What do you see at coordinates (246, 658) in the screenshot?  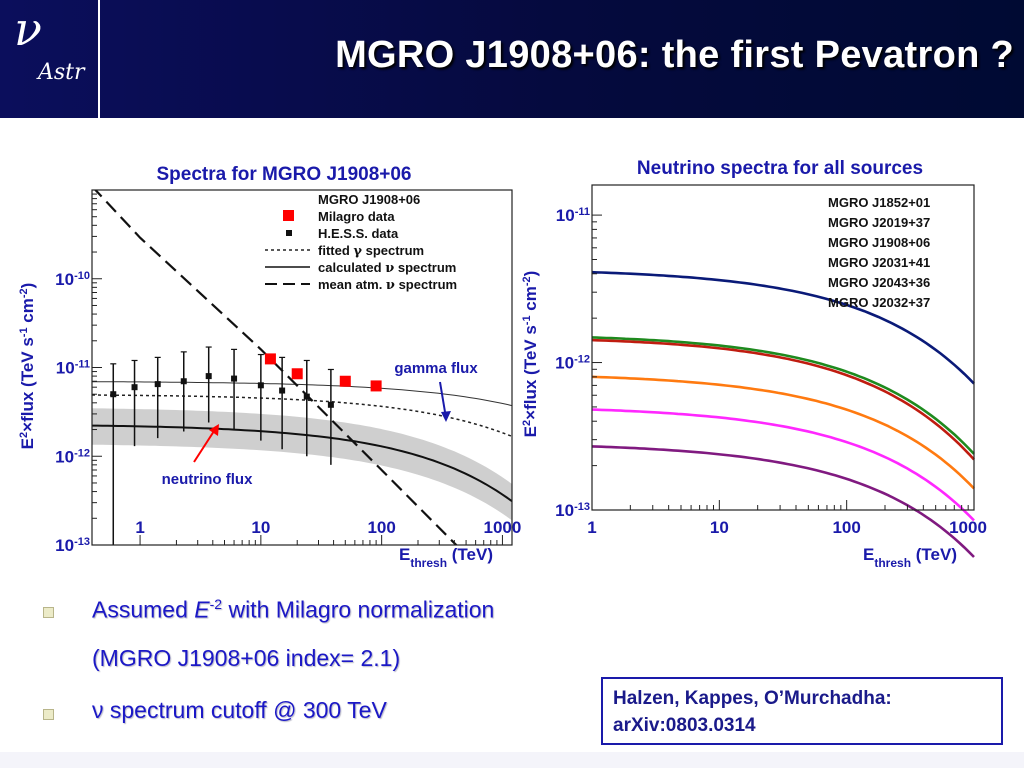 I see `bullet-1-line-2: (MGRO J1908+06 index= 2.1)` at bounding box center [246, 658].